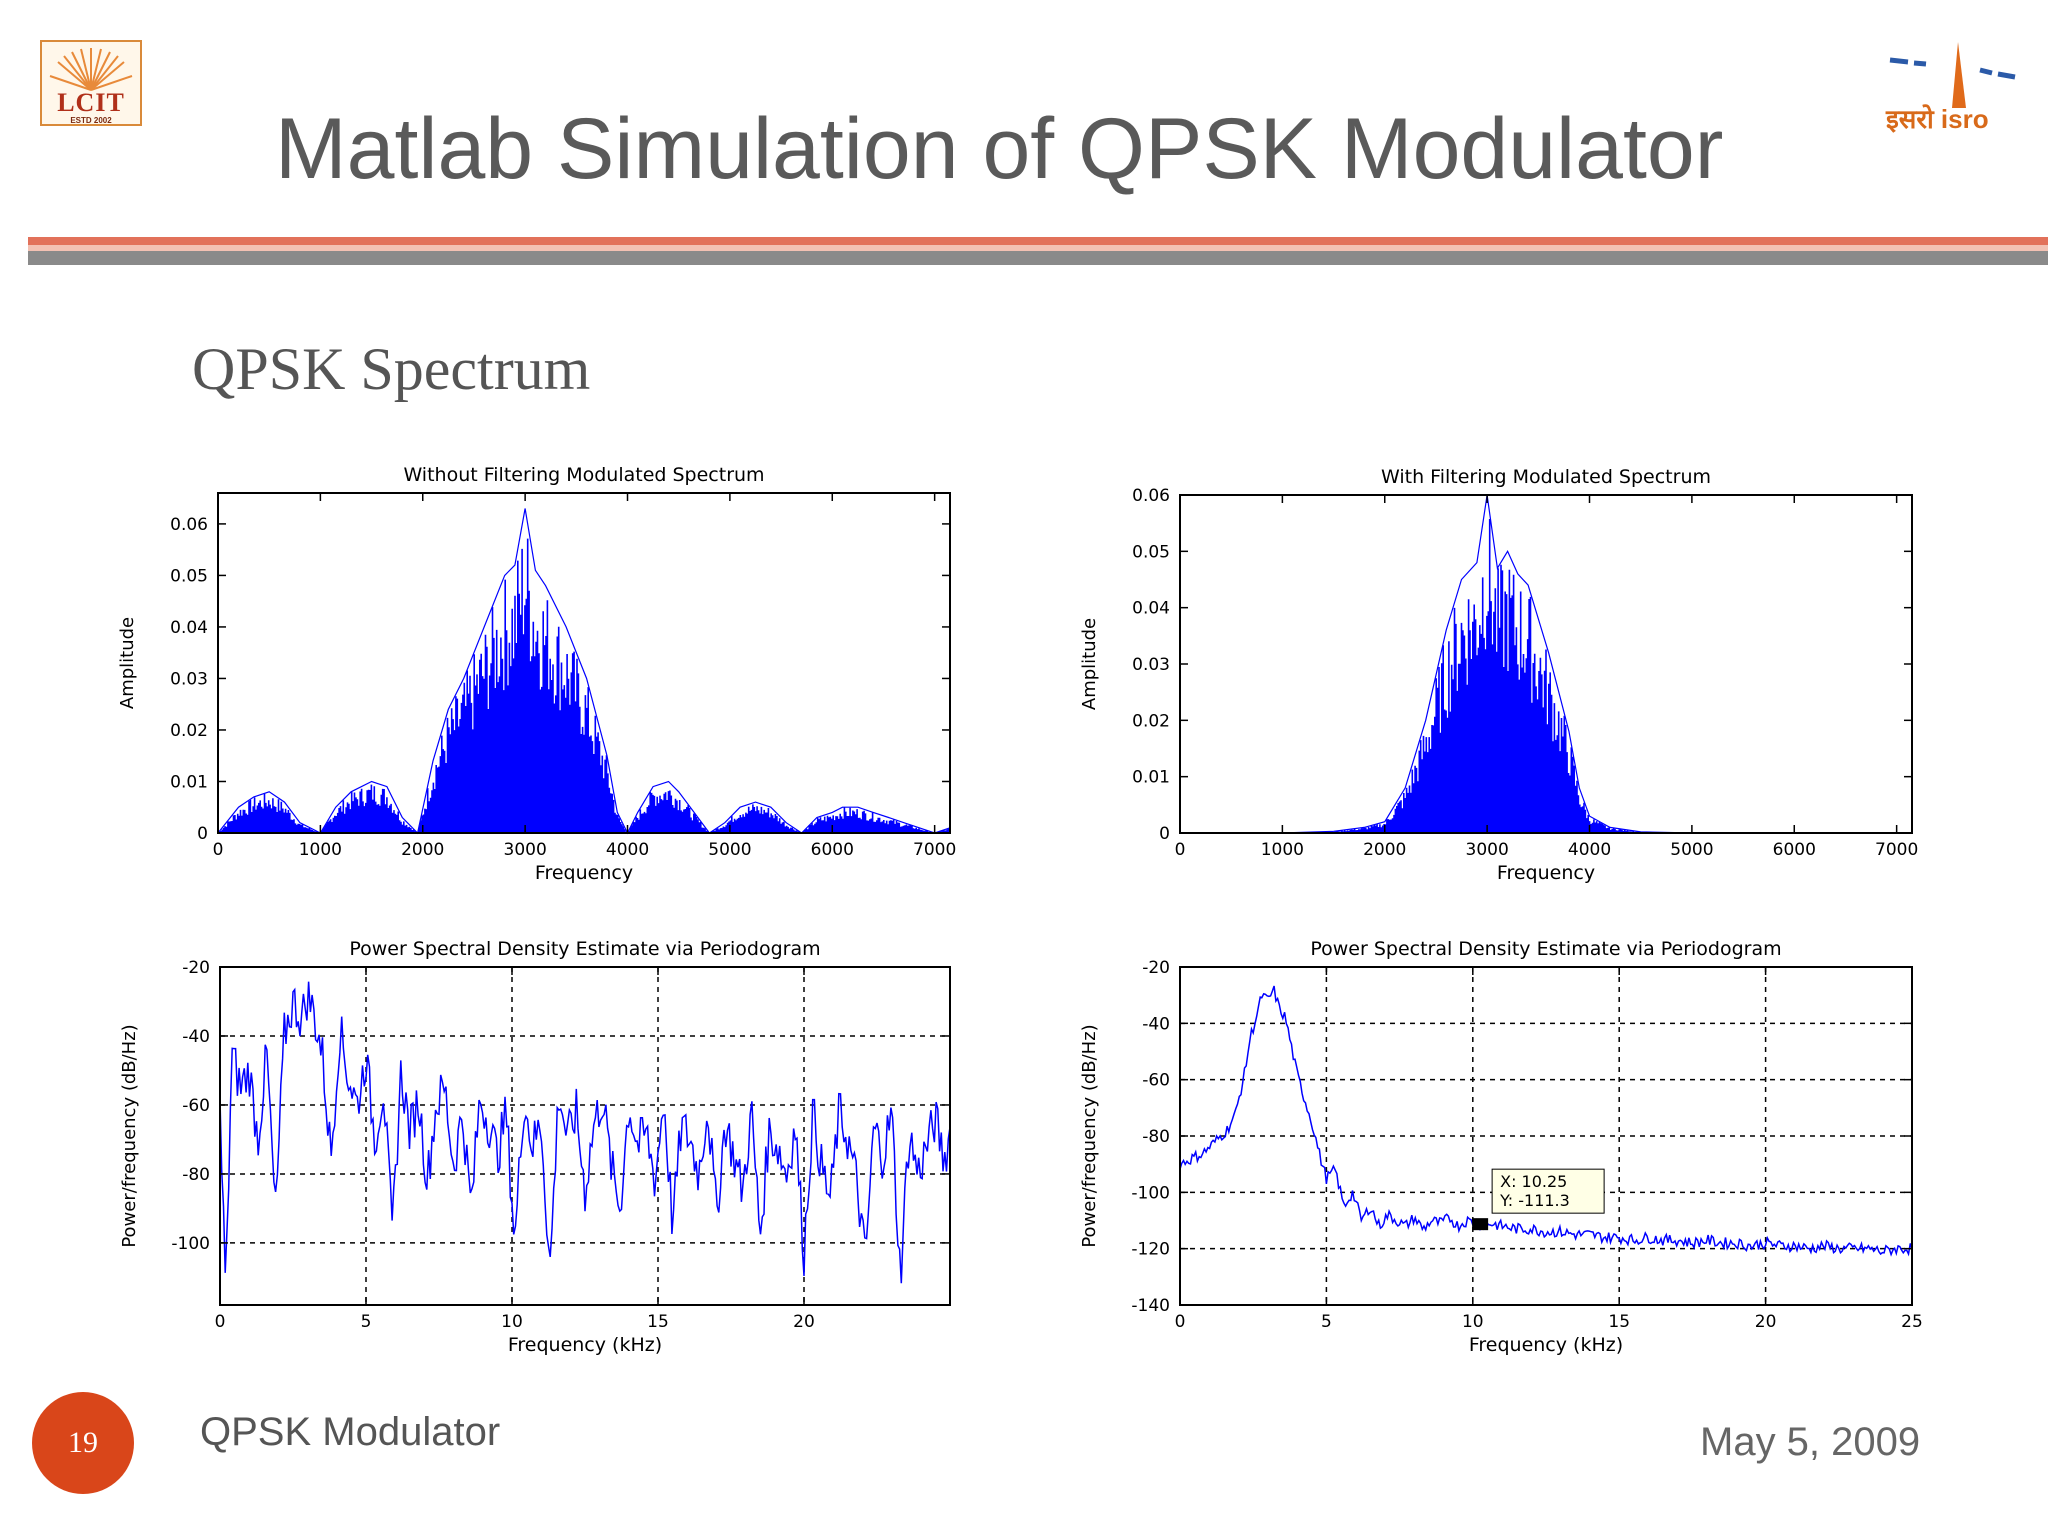  Describe the element at coordinates (1810, 1442) in the screenshot. I see `footer-date: May 5, 2009` at that location.